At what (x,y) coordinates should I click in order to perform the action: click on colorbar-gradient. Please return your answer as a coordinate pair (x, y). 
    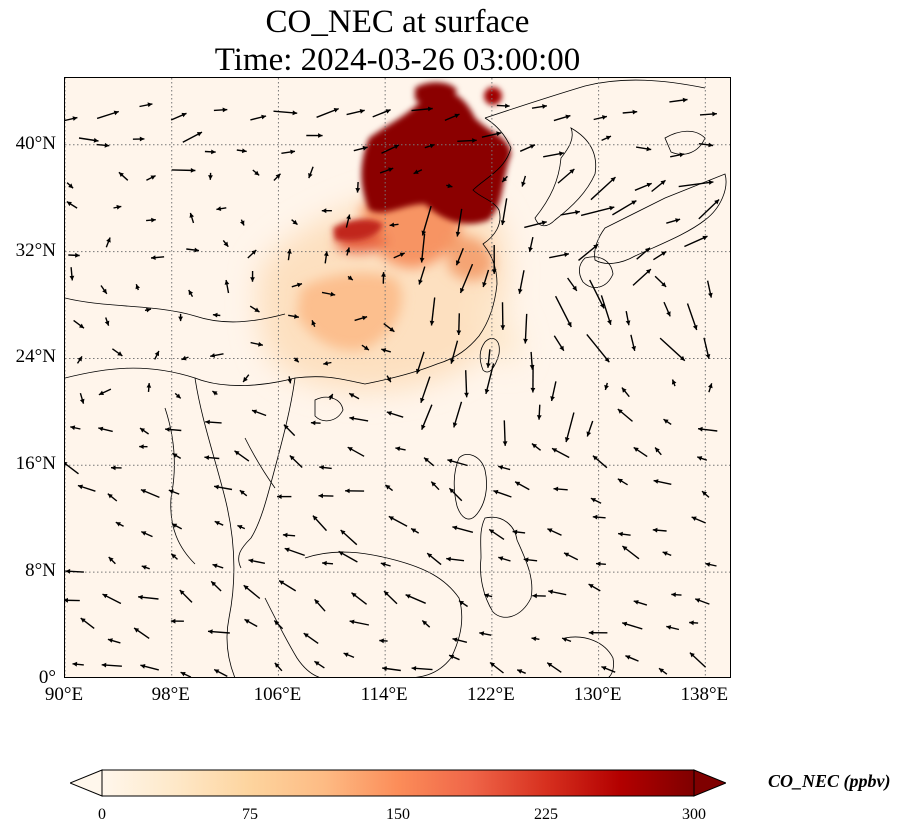
    Looking at the image, I should click on (398, 783).